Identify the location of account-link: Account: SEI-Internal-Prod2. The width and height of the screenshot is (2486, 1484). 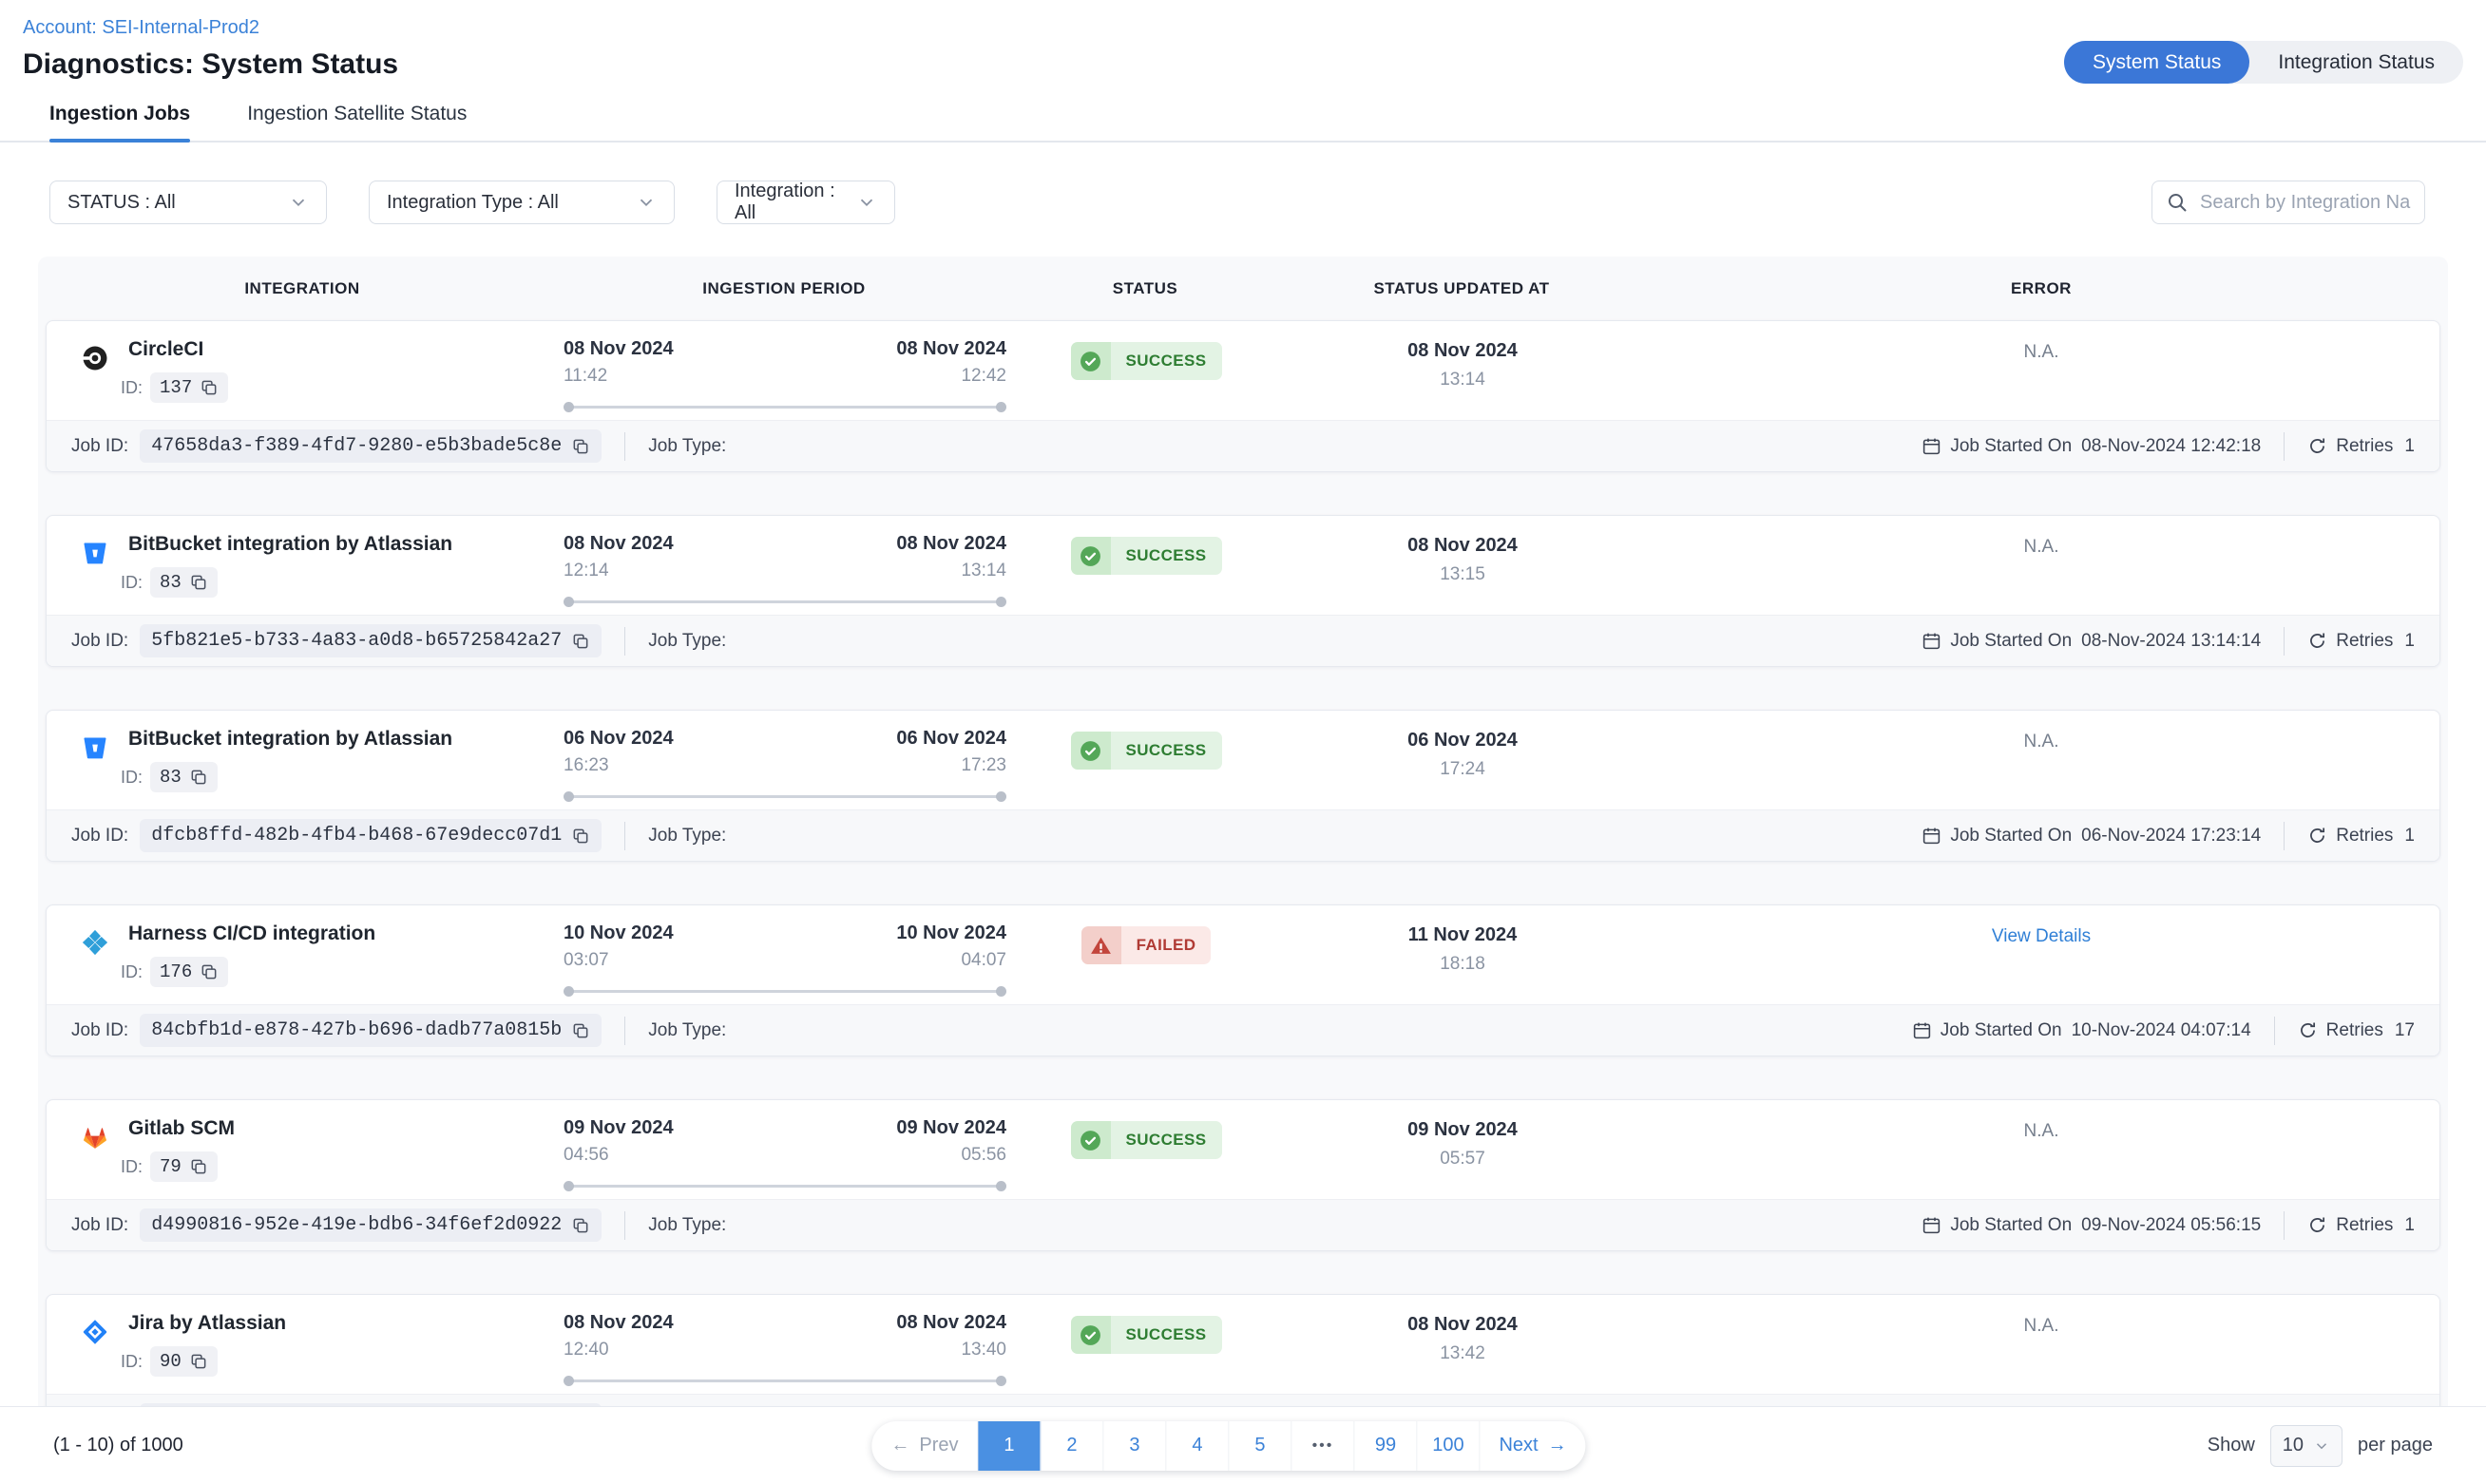
(141, 27).